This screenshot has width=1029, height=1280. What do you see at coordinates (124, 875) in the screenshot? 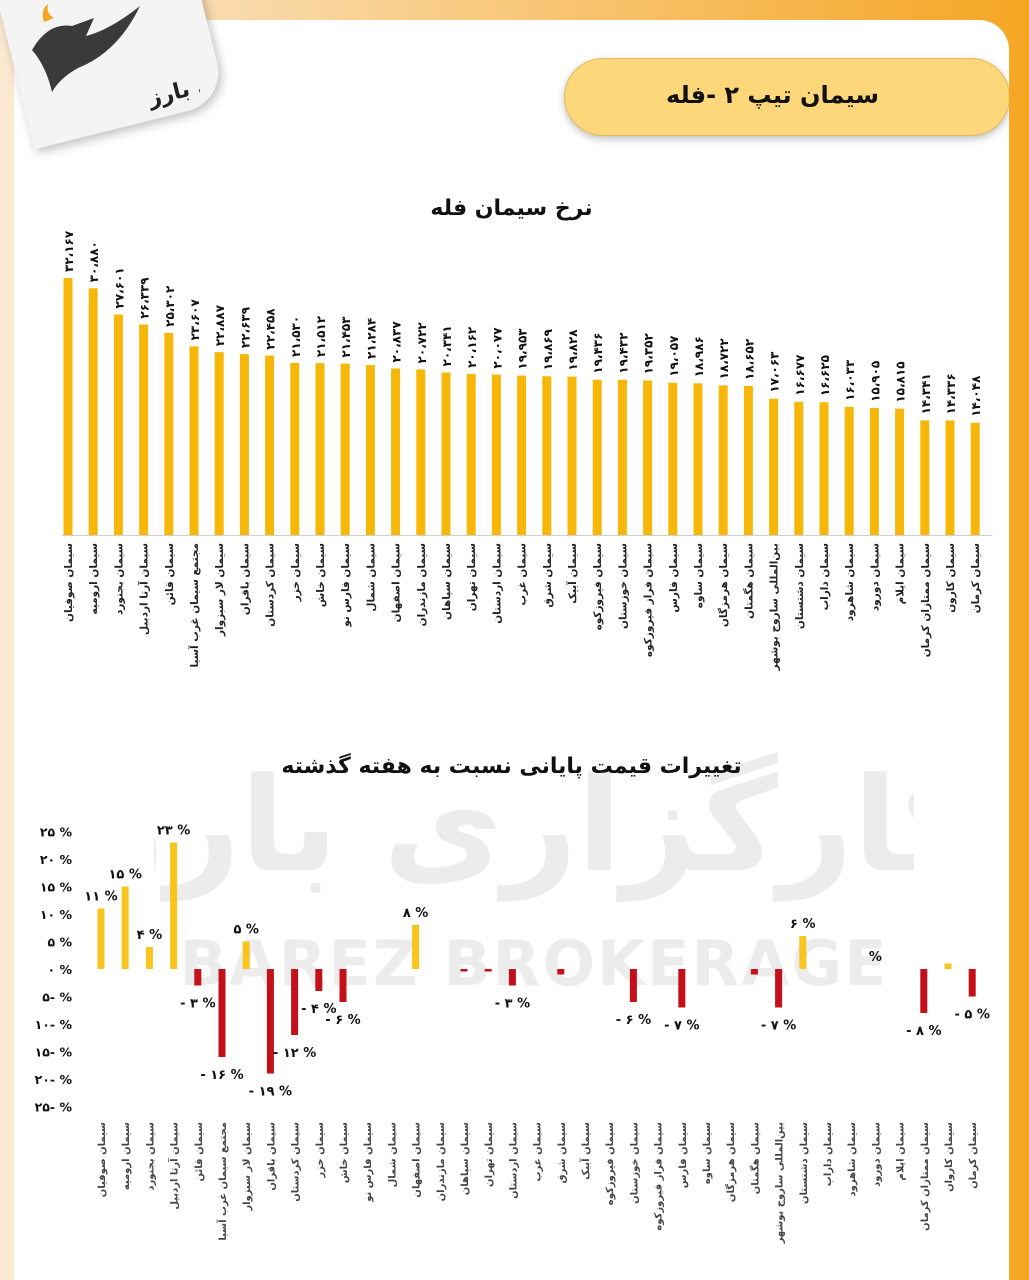
I see `change-value-label: ۱۵ %` at bounding box center [124, 875].